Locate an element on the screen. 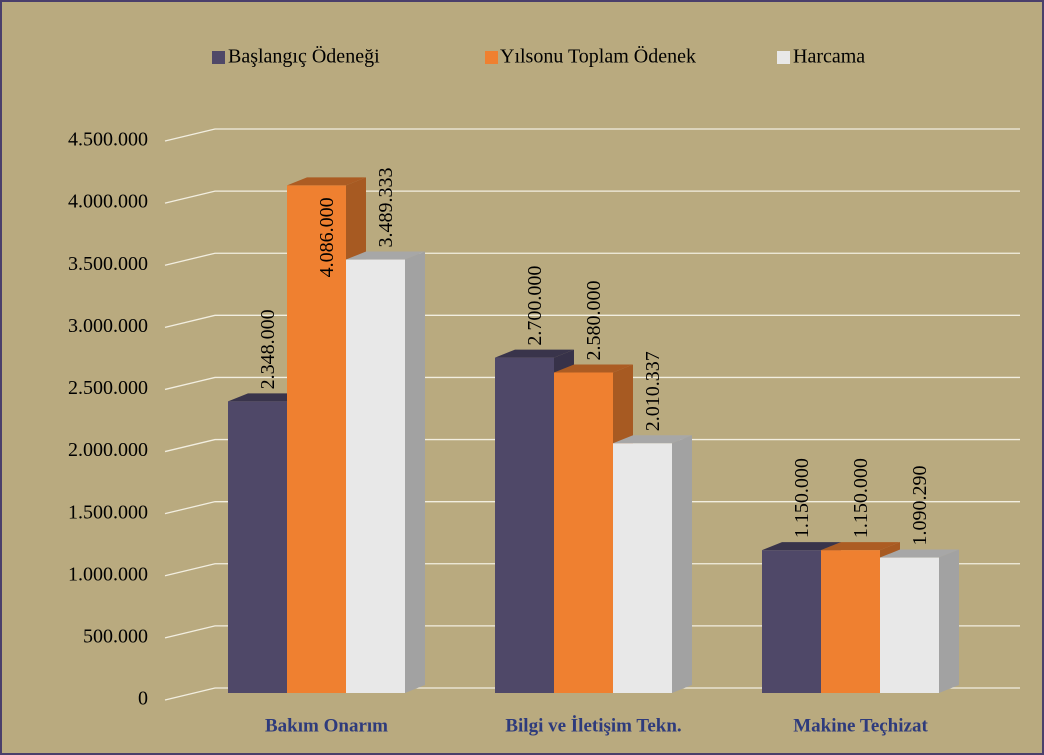 Image resolution: width=1044 pixels, height=755 pixels. y-tick-label: 4.500.000 is located at coordinates (108, 140).